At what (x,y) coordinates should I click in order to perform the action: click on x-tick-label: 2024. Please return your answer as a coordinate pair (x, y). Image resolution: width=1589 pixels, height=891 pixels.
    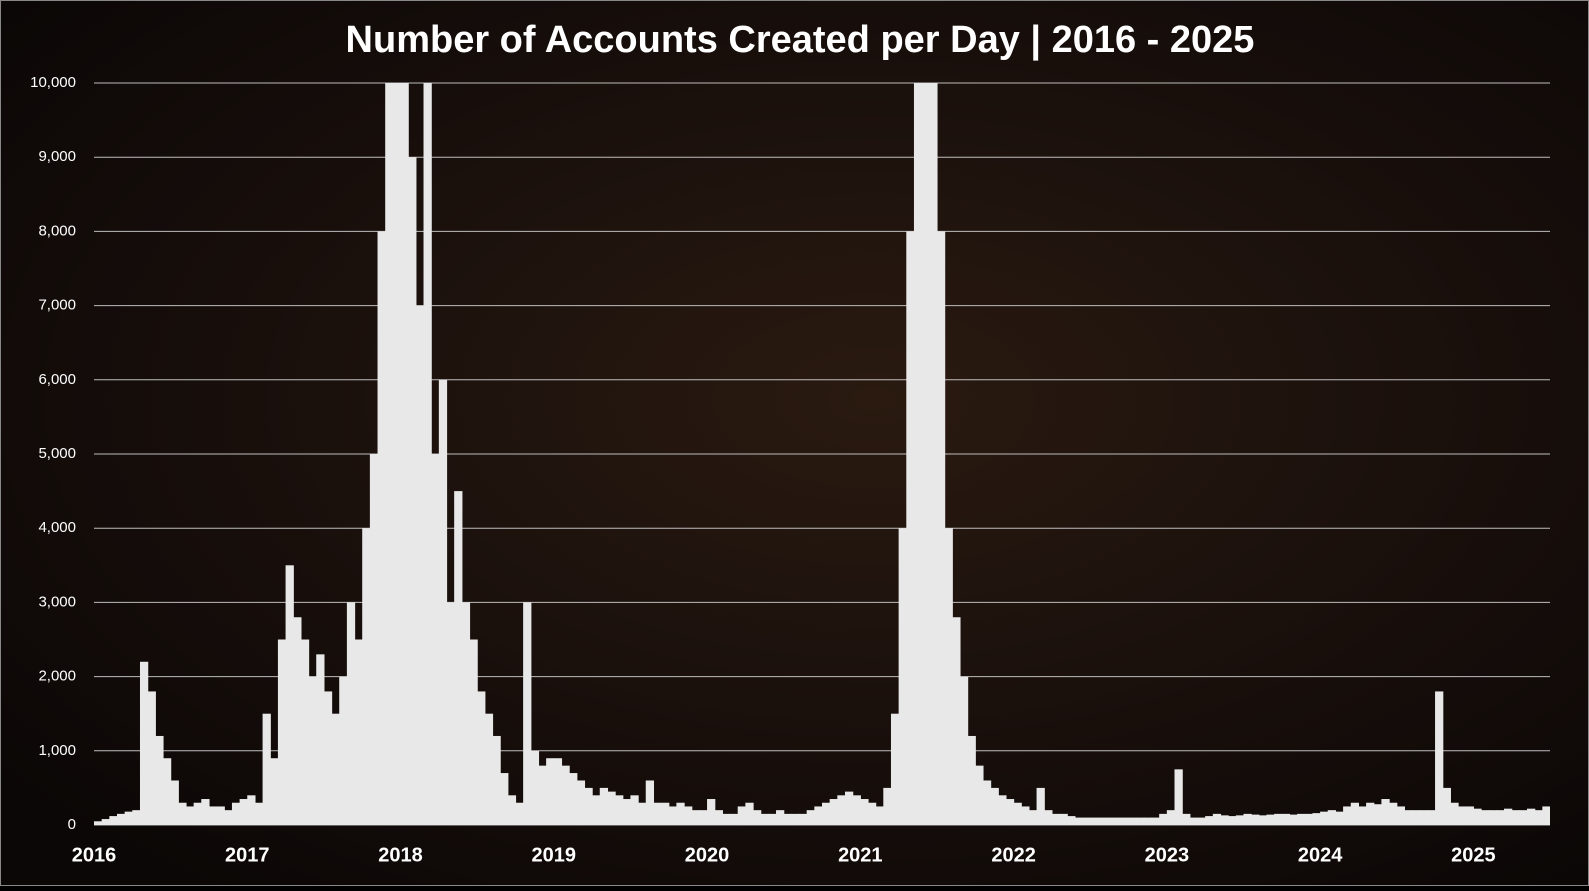
    Looking at the image, I should click on (1320, 855).